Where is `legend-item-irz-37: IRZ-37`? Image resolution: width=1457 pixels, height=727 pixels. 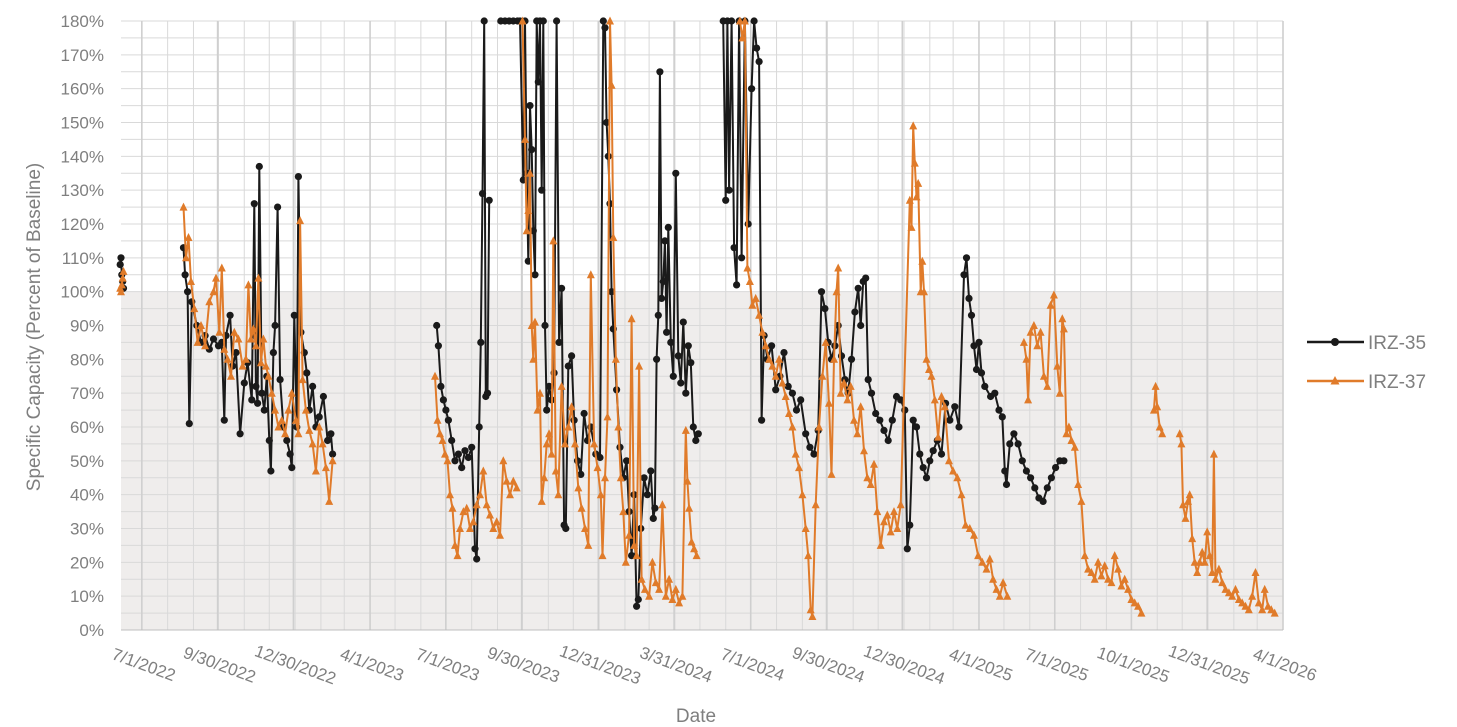
legend-item-irz-37: IRZ-37 is located at coordinates (1366, 382).